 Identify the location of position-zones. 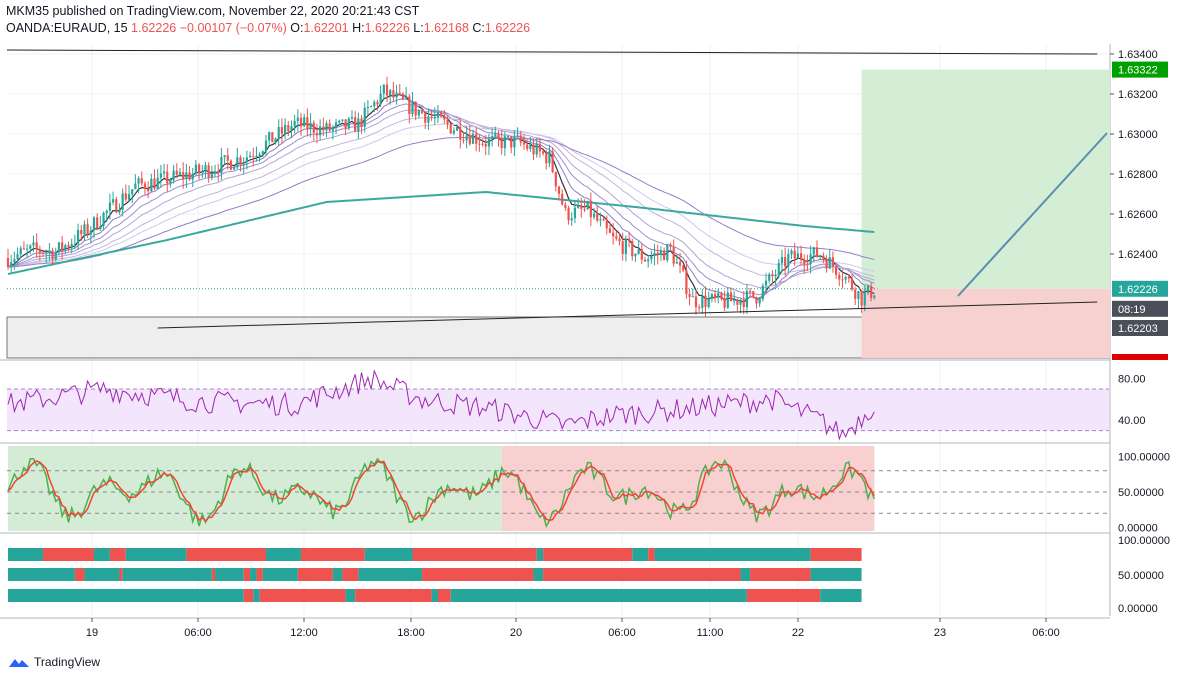
(985, 213).